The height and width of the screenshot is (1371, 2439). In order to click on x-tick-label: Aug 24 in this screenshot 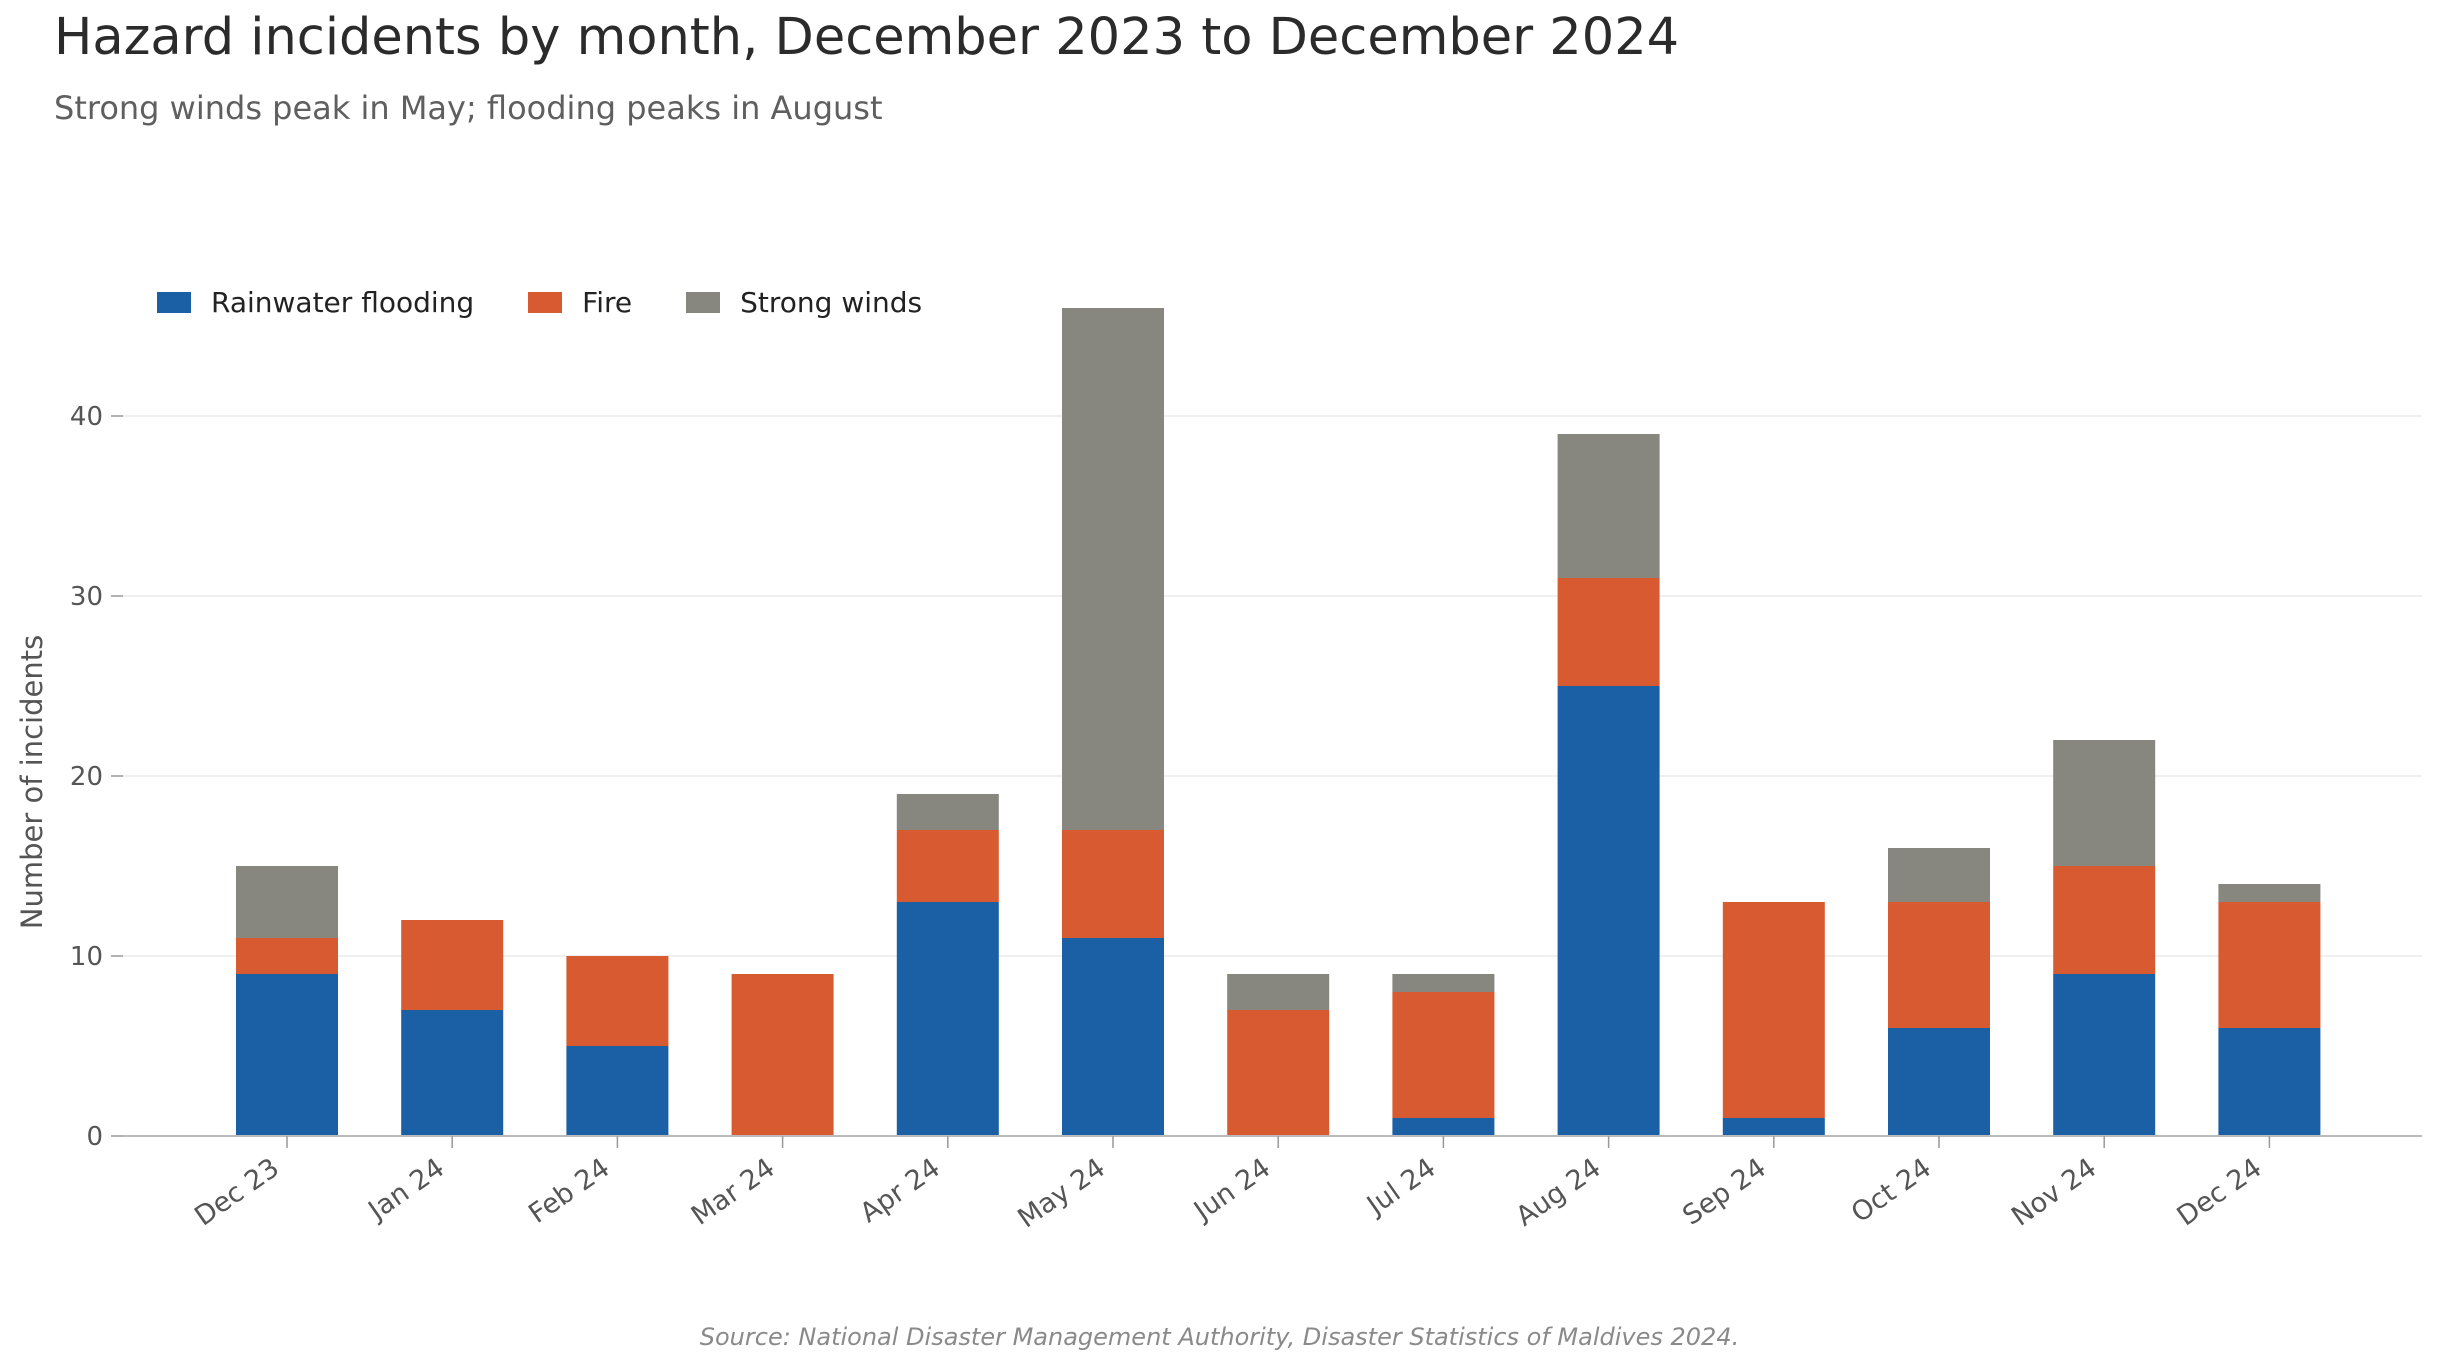, I will do `click(1558, 1192)`.